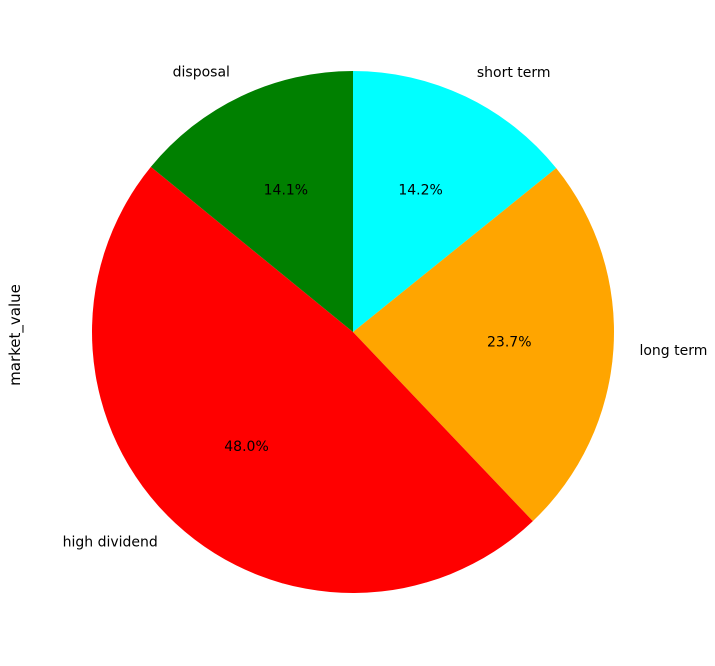  What do you see at coordinates (455, 201) in the screenshot?
I see `pie-slice-short-term` at bounding box center [455, 201].